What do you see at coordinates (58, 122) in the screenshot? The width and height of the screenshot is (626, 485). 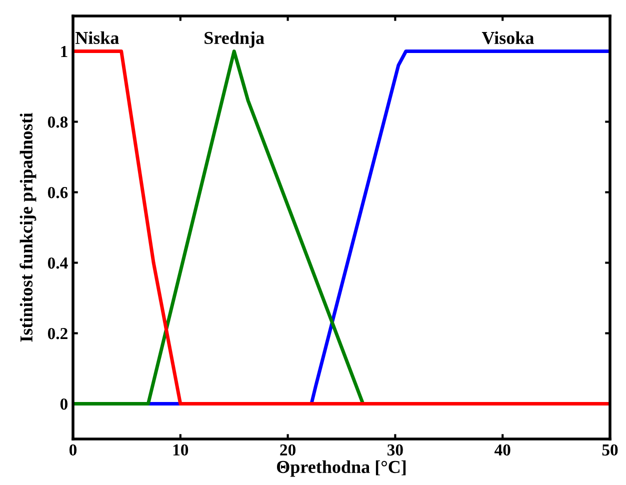 I see `y-tick-label: 0.8` at bounding box center [58, 122].